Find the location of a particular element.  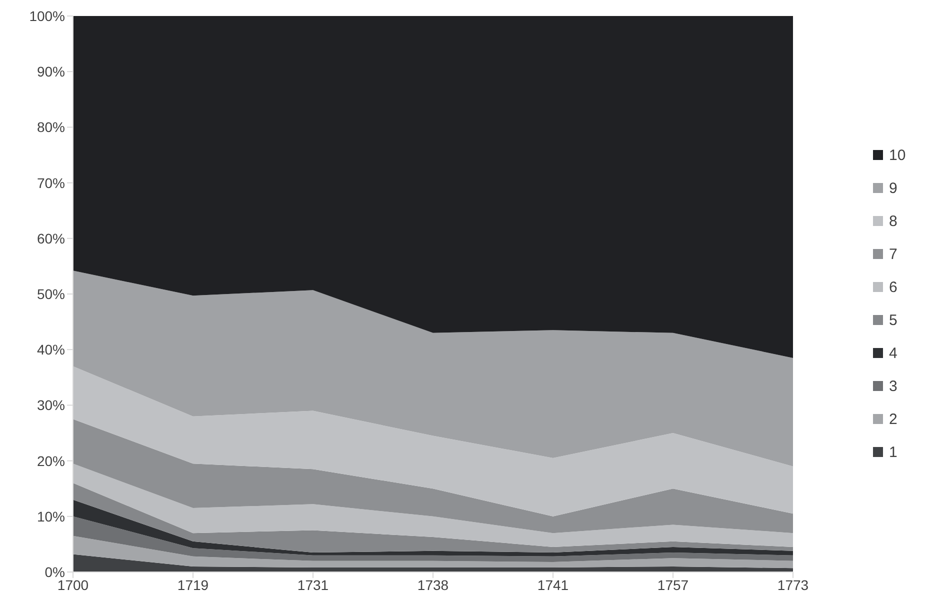

legend-label: 9 is located at coordinates (893, 188).